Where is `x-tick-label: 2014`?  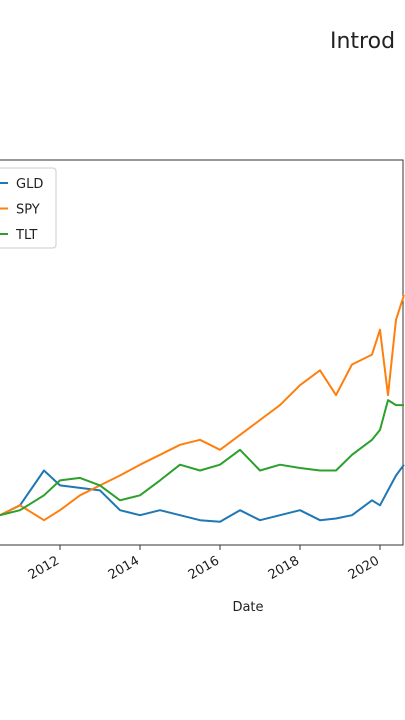 x-tick-label: 2014 is located at coordinates (124, 568).